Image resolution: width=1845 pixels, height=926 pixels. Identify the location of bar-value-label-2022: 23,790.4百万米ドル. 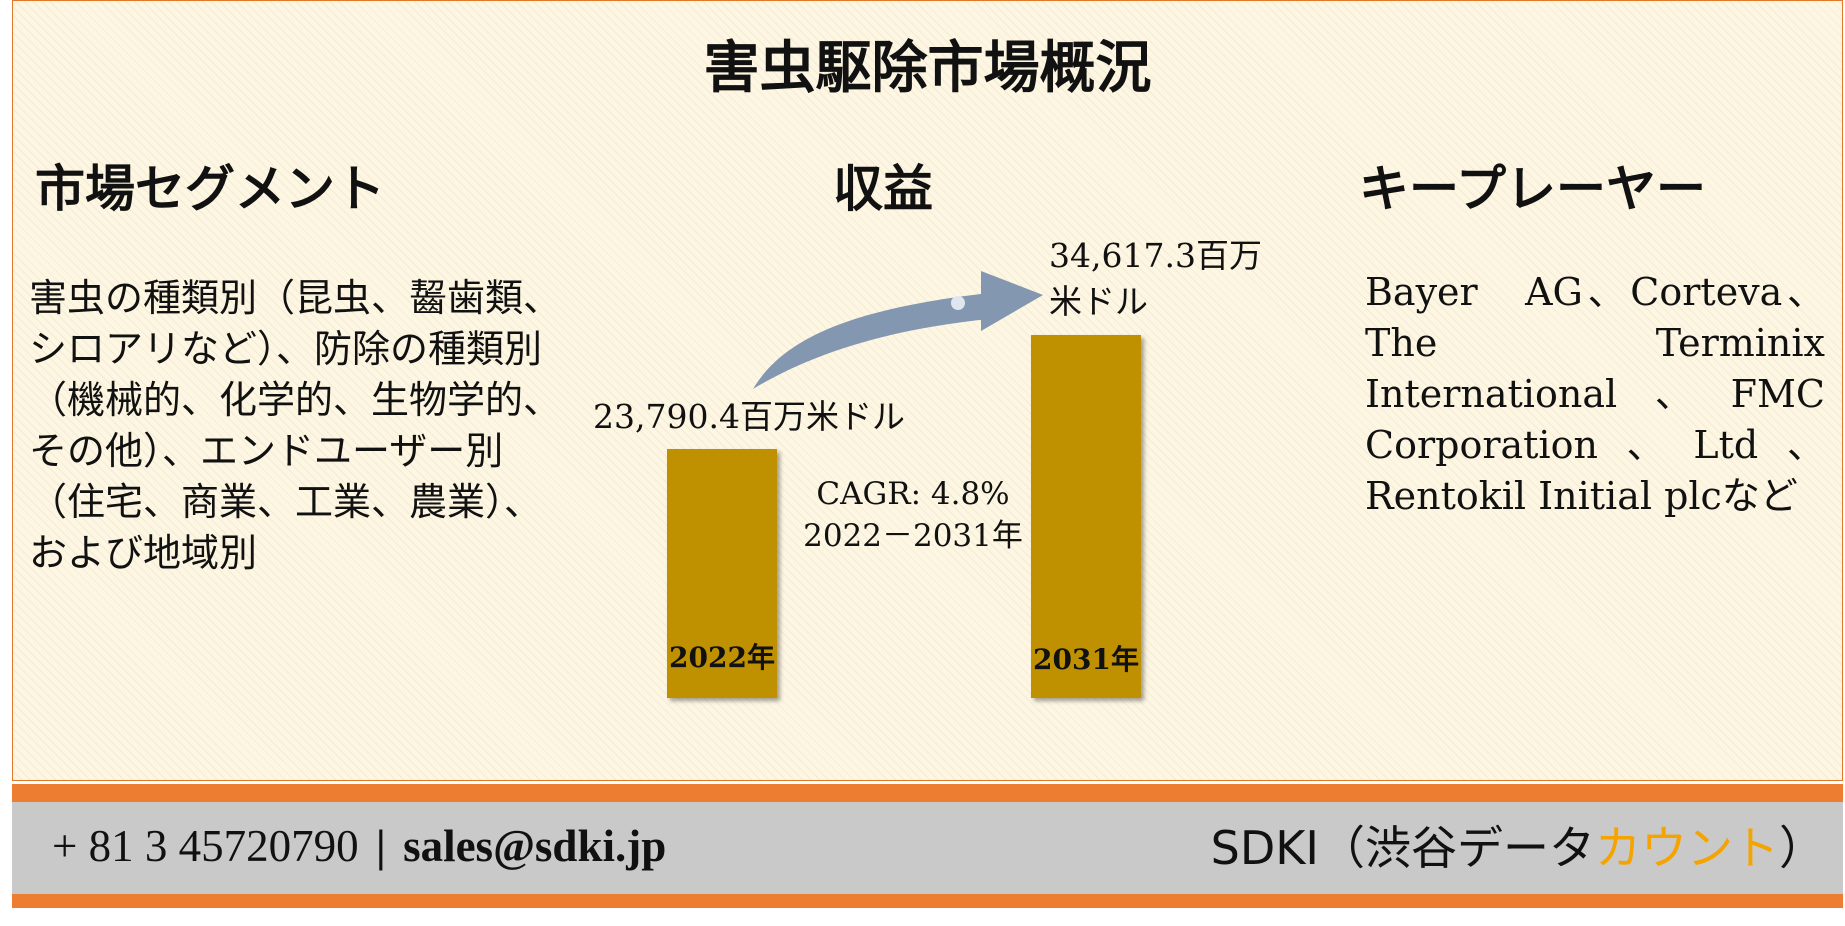
(749, 416).